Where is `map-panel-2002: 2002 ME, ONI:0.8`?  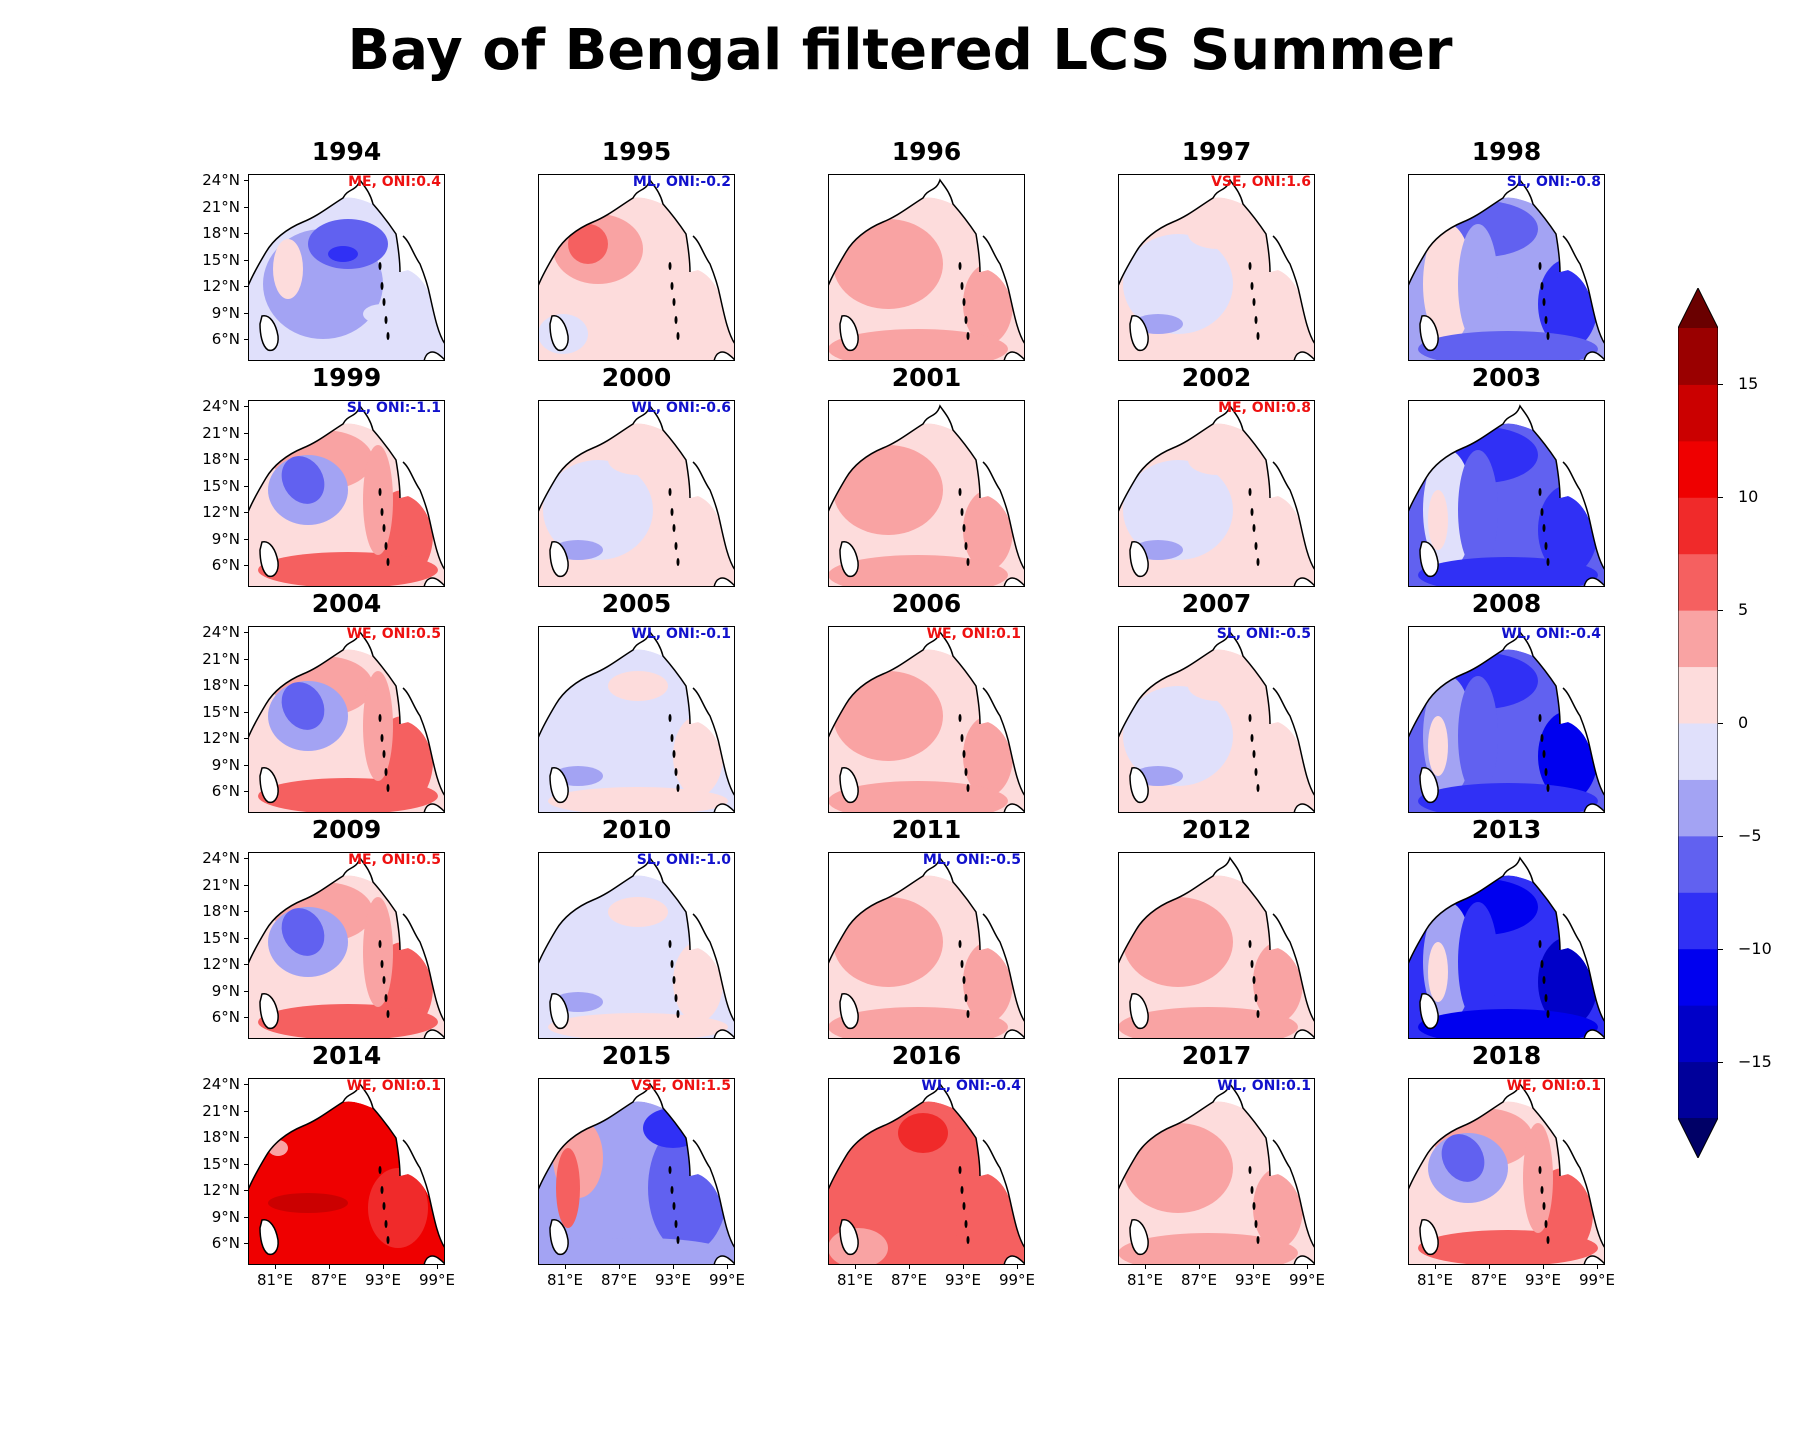 map-panel-2002: 2002 ME, ONI:0.8 is located at coordinates (1216, 475).